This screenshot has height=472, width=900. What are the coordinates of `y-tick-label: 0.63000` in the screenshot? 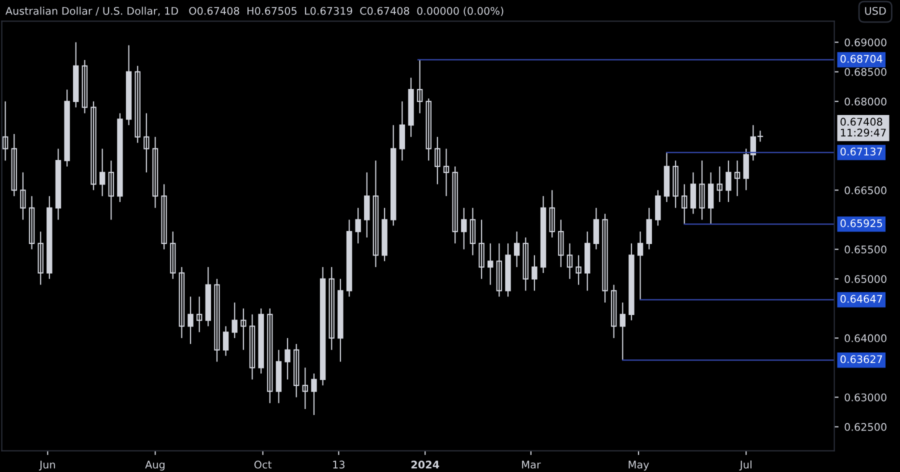 It's located at (865, 397).